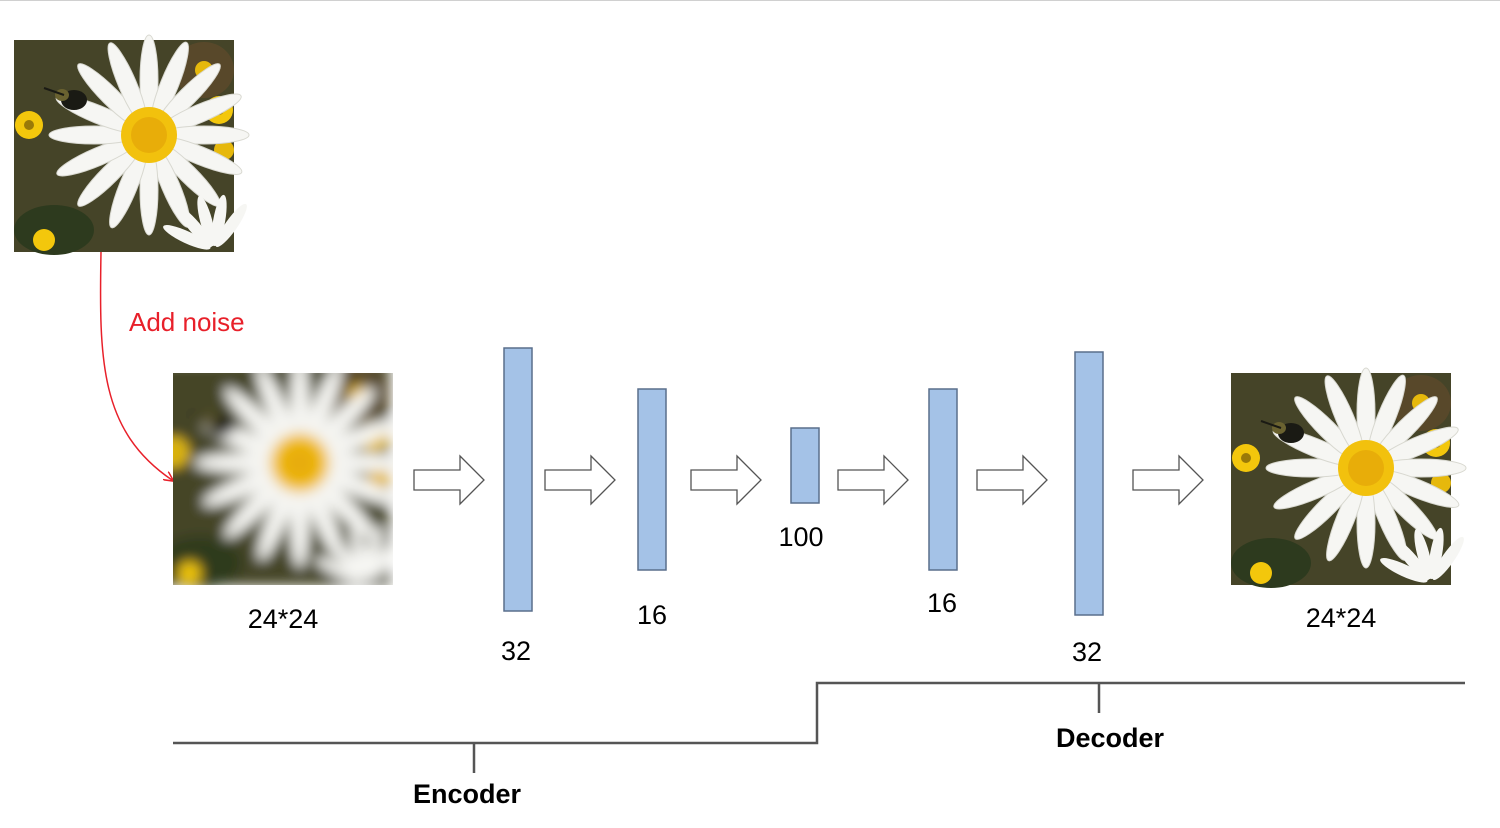 The height and width of the screenshot is (828, 1500). What do you see at coordinates (467, 794) in the screenshot?
I see `encoder-label: Encoder` at bounding box center [467, 794].